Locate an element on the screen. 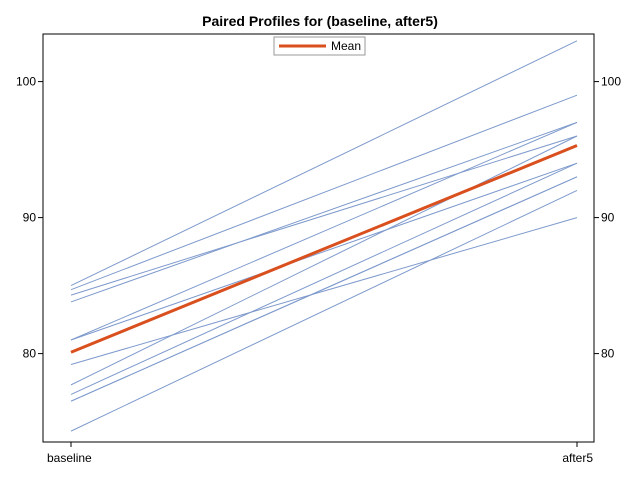  y-tick-label-left: 90 is located at coordinates (30, 218).